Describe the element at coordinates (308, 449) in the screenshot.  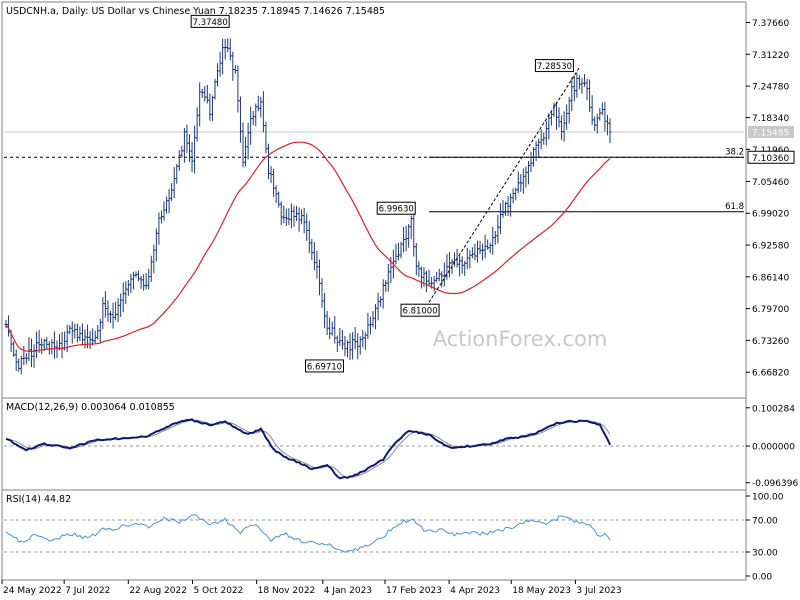
I see `macd-line` at that location.